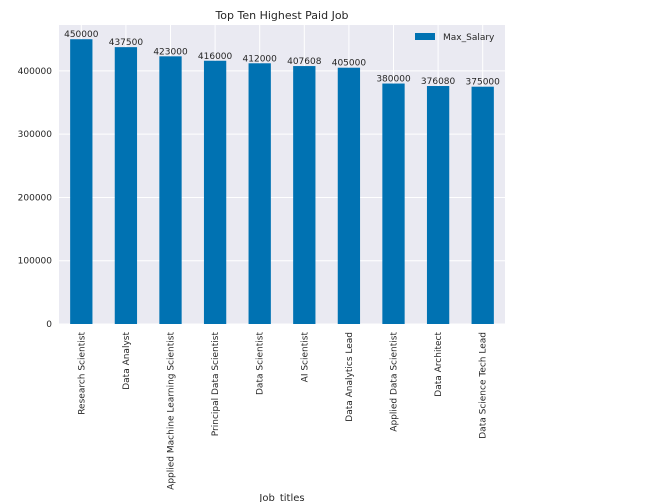  What do you see at coordinates (81, 35) in the screenshot?
I see `bar-value-label: 450000` at bounding box center [81, 35].